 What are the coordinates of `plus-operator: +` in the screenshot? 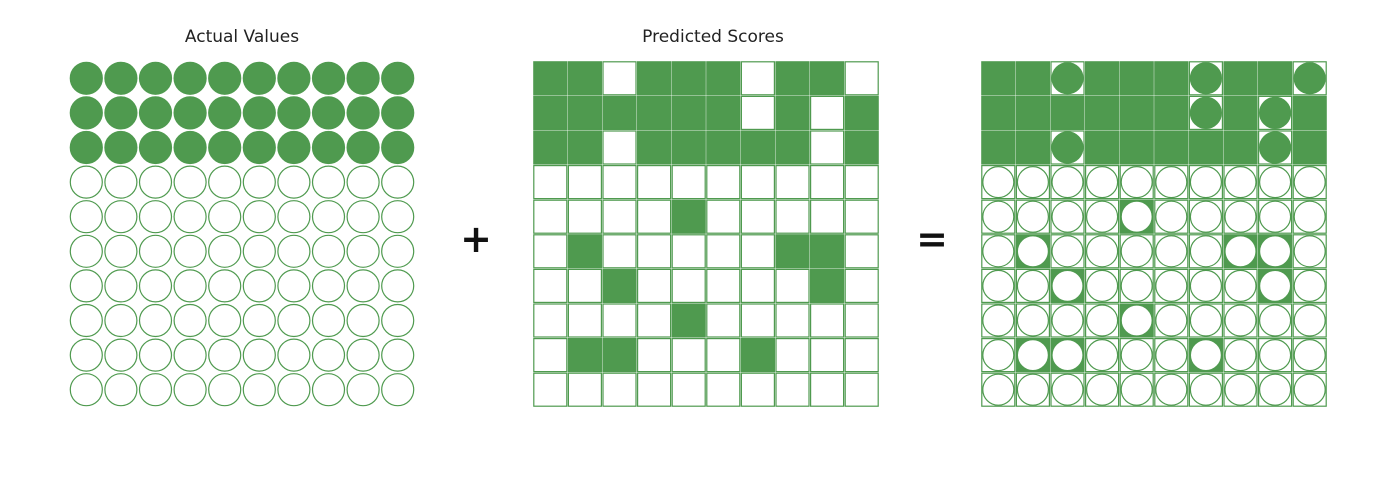 It's located at (476, 239).